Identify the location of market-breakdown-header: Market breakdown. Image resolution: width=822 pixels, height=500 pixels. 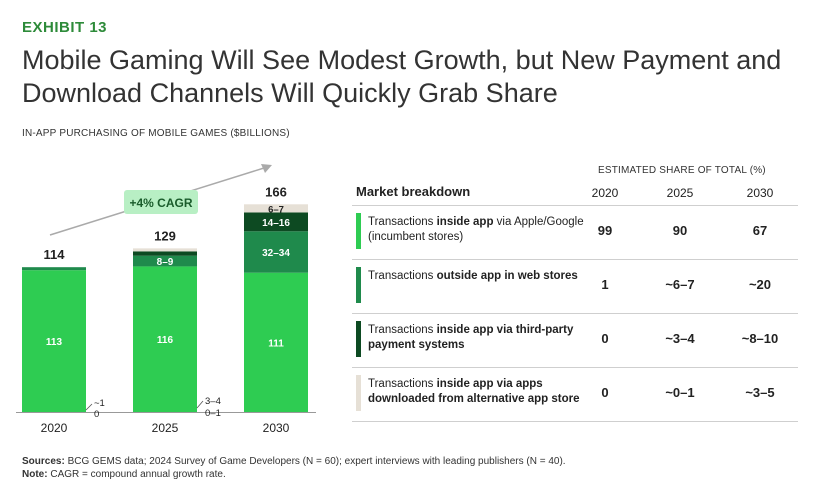
(413, 191).